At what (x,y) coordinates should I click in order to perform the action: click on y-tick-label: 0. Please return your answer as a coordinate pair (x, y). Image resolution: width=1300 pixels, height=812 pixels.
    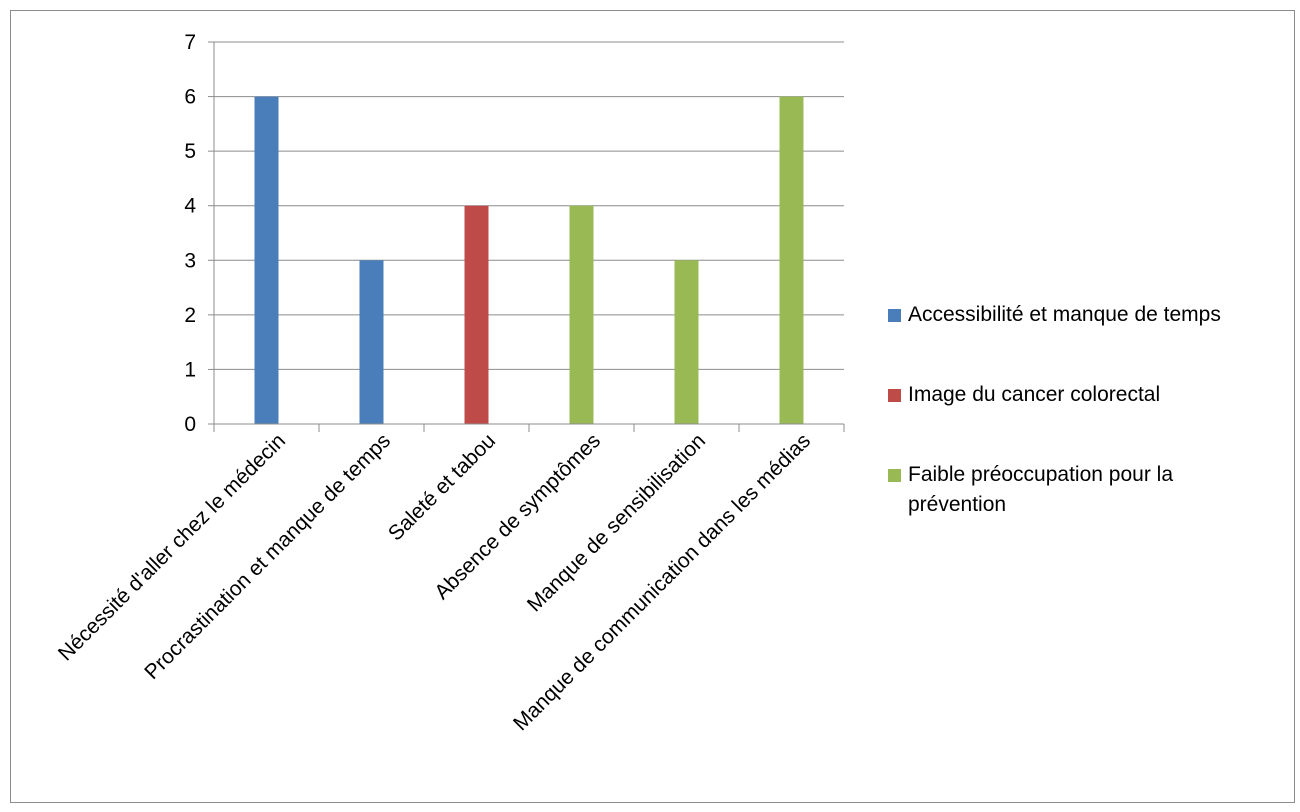
    Looking at the image, I should click on (190, 424).